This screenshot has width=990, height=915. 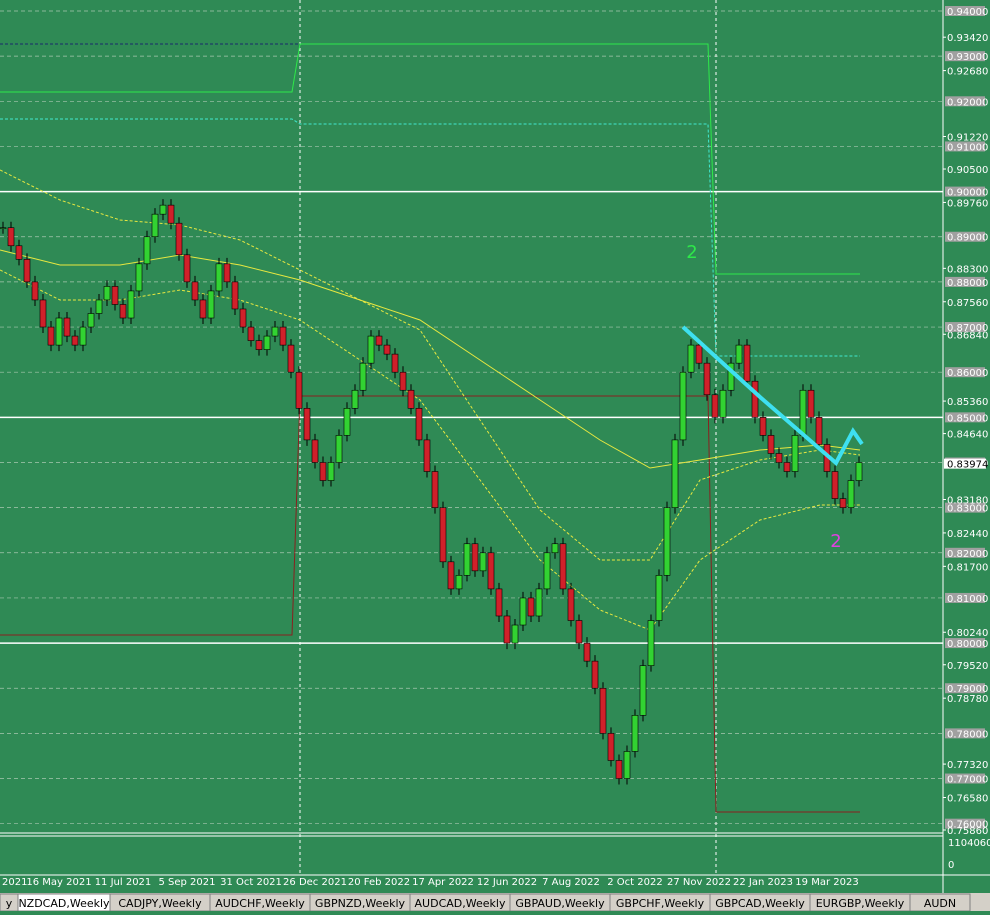 What do you see at coordinates (967, 780) in the screenshot?
I see `price-tick-label: 0.77000` at bounding box center [967, 780].